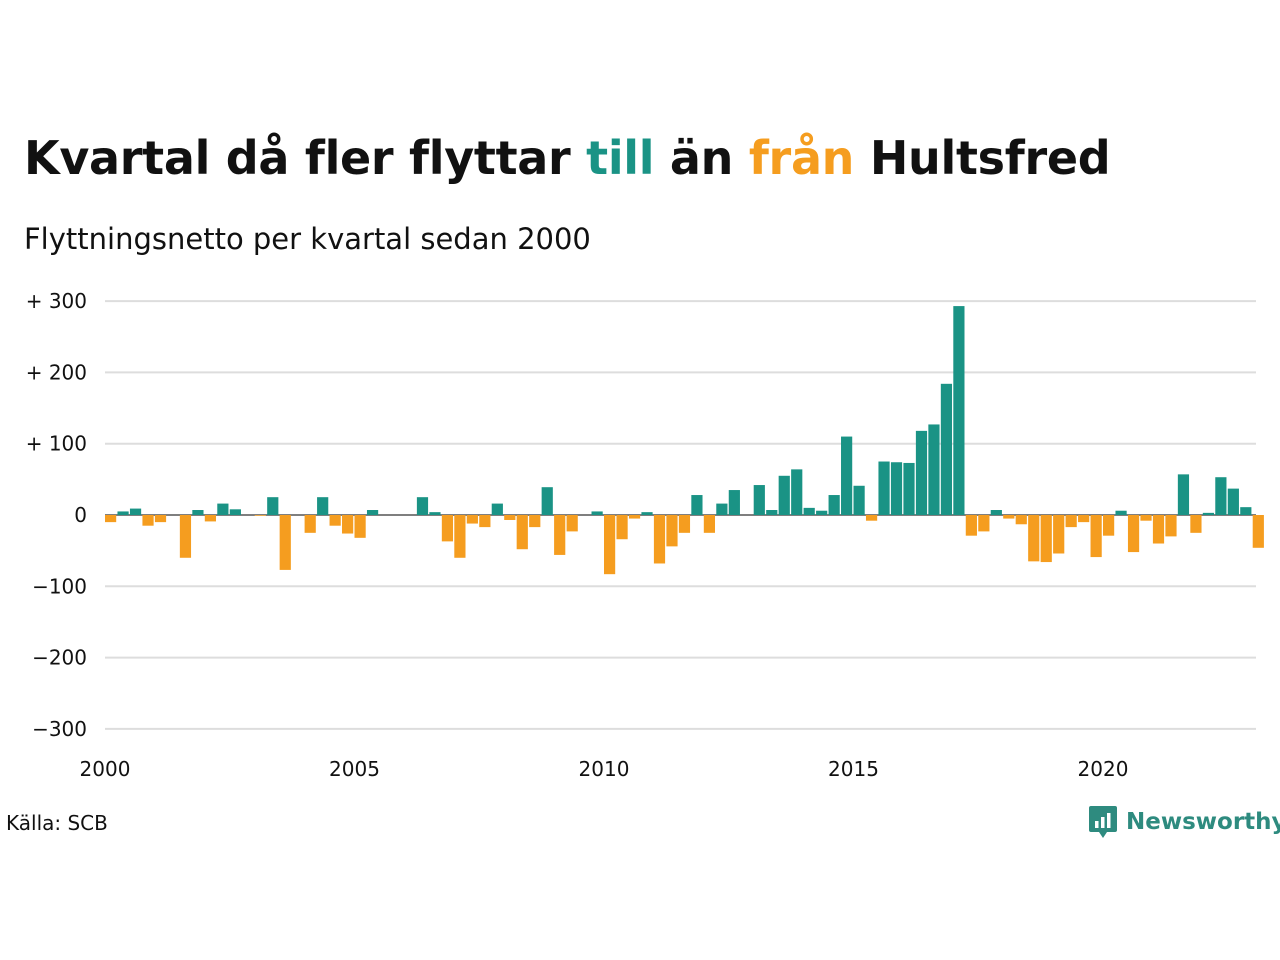  What do you see at coordinates (59, 658) in the screenshot?
I see `y-tick-label: −200` at bounding box center [59, 658].